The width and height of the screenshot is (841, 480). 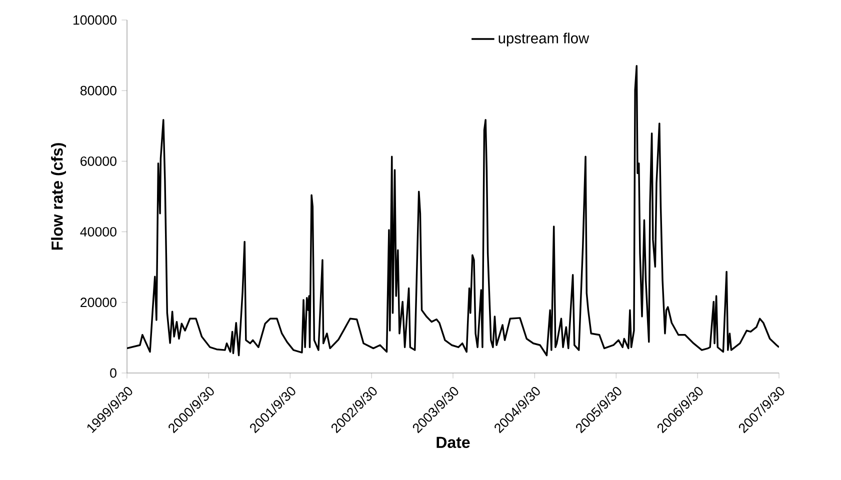 What do you see at coordinates (453, 442) in the screenshot?
I see `x-axis-title: Date` at bounding box center [453, 442].